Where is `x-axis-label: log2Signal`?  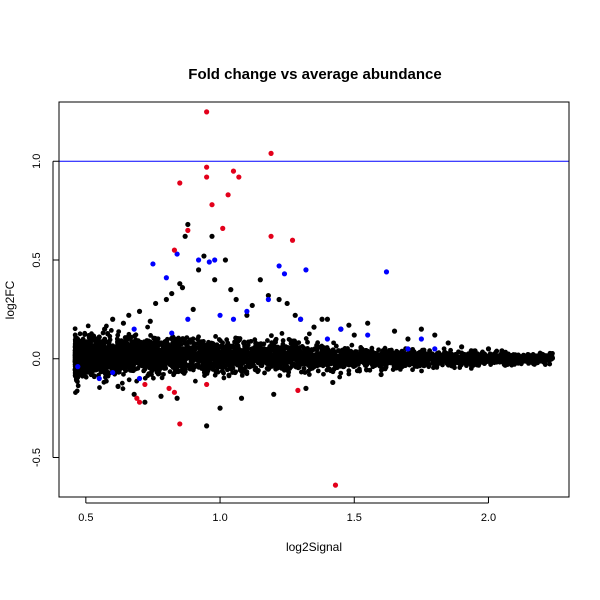
x-axis-label: log2Signal is located at coordinates (314, 547).